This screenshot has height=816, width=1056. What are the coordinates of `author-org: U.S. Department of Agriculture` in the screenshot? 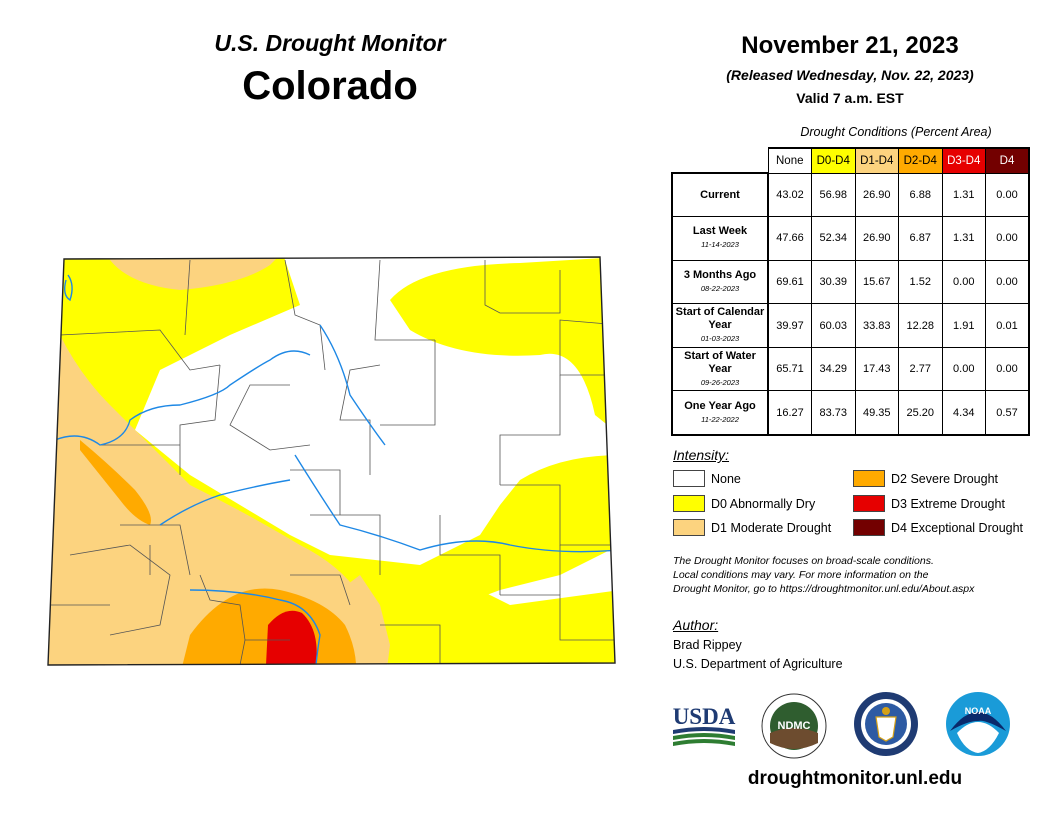 It's located at (758, 664).